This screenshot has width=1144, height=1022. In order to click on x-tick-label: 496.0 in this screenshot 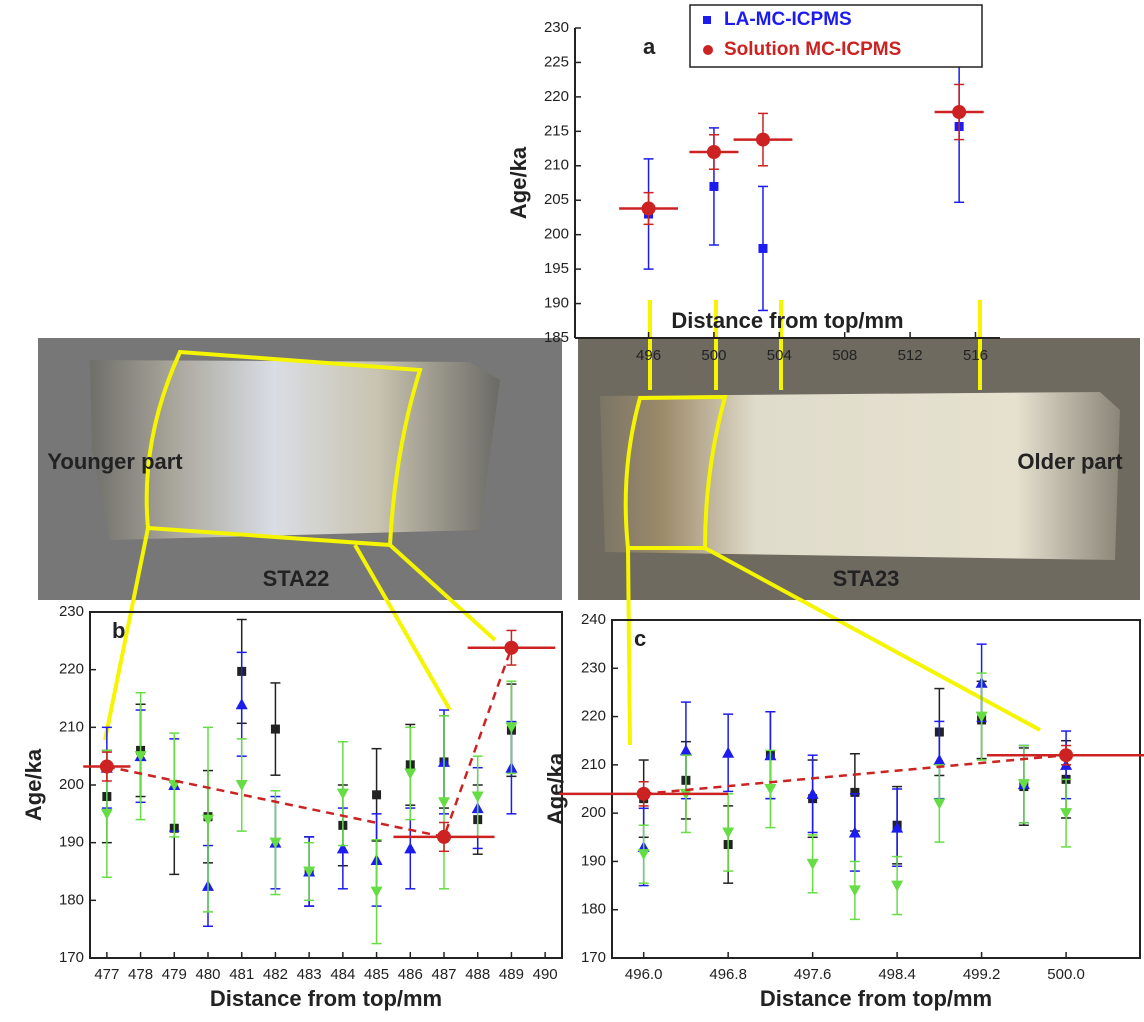, I will do `click(644, 974)`.